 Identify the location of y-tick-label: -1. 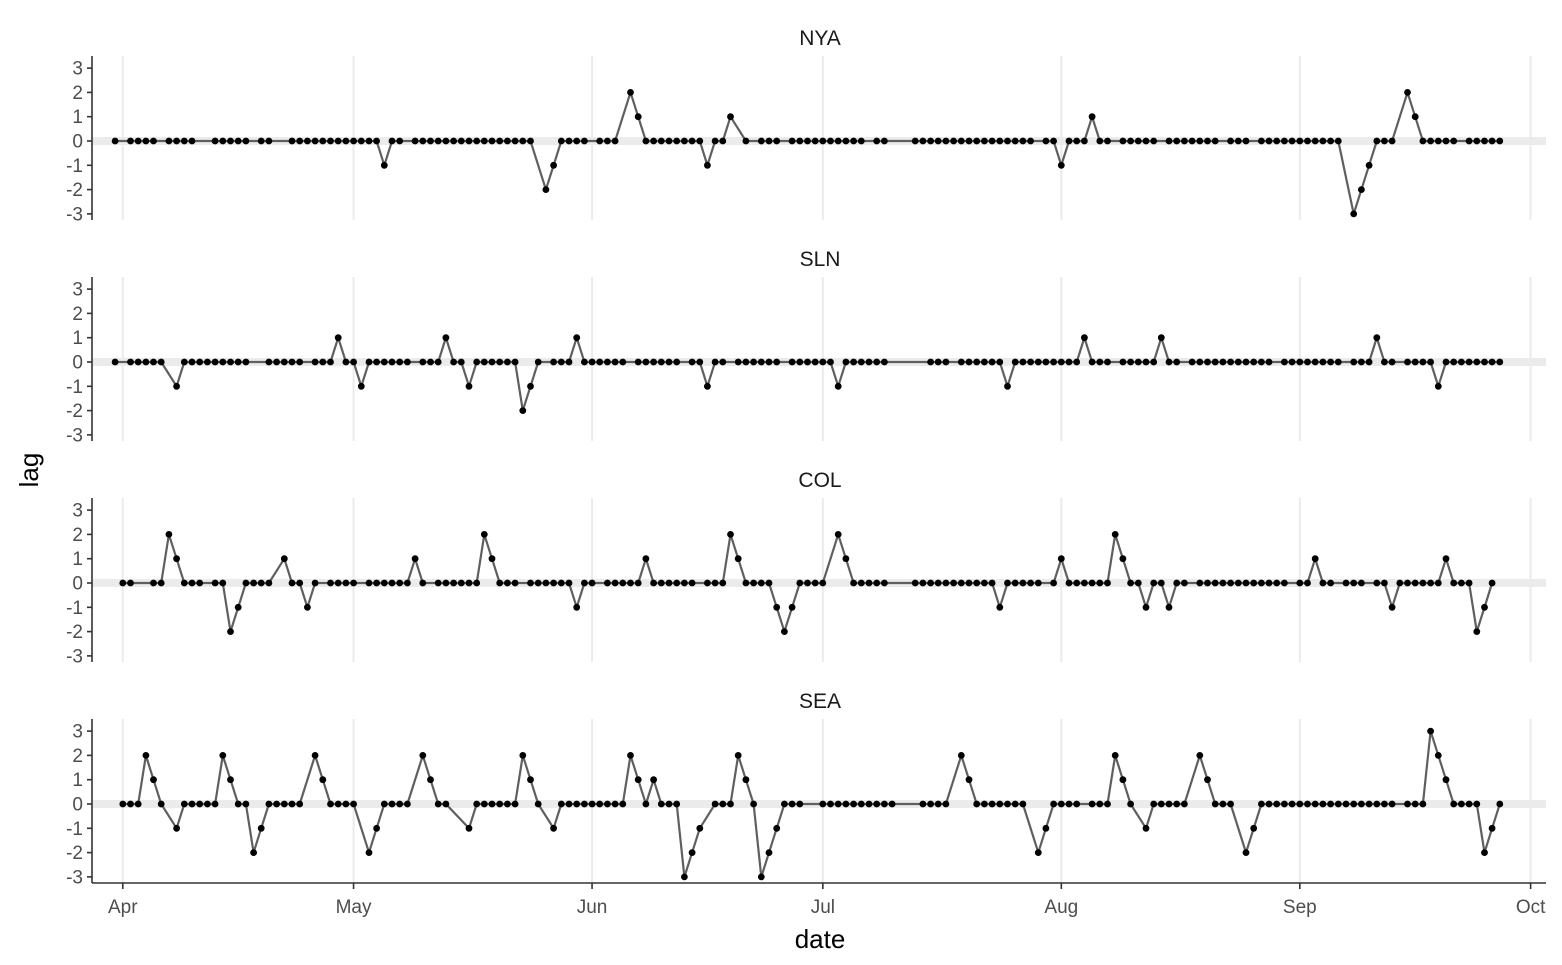
(74, 829).